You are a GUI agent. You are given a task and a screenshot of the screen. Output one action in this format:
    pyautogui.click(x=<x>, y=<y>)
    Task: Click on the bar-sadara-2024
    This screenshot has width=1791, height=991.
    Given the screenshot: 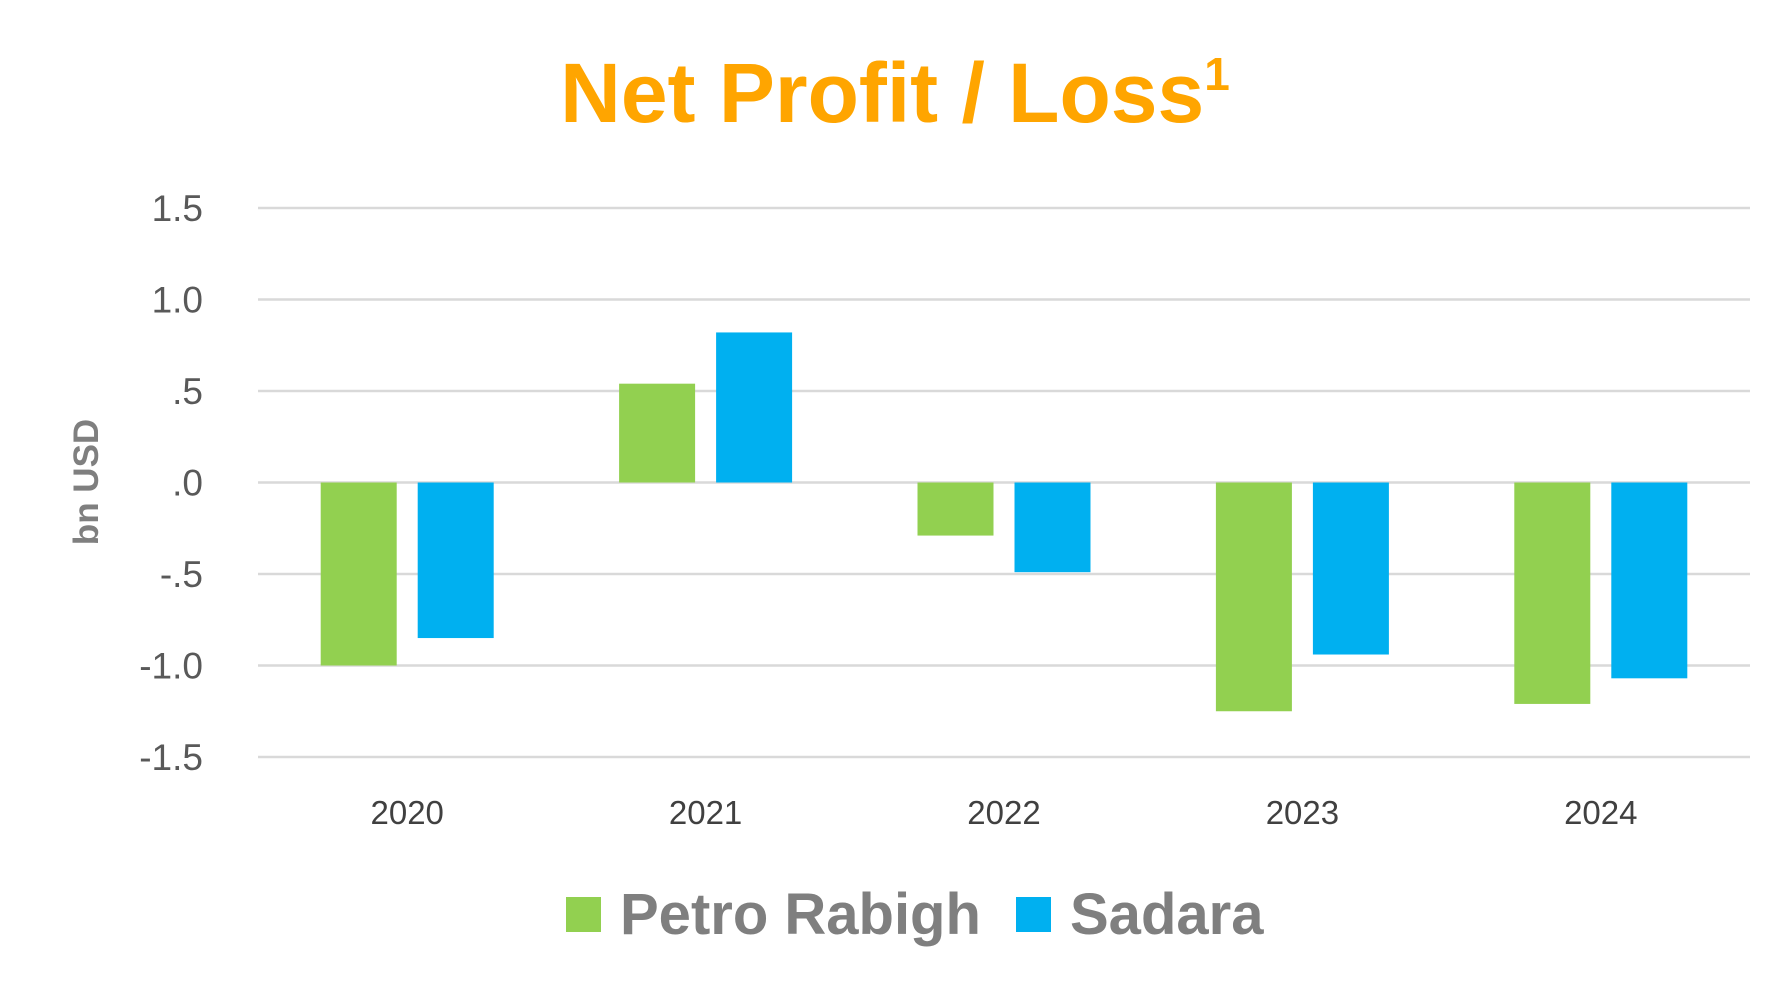 What is the action you would take?
    pyautogui.click(x=1649, y=580)
    